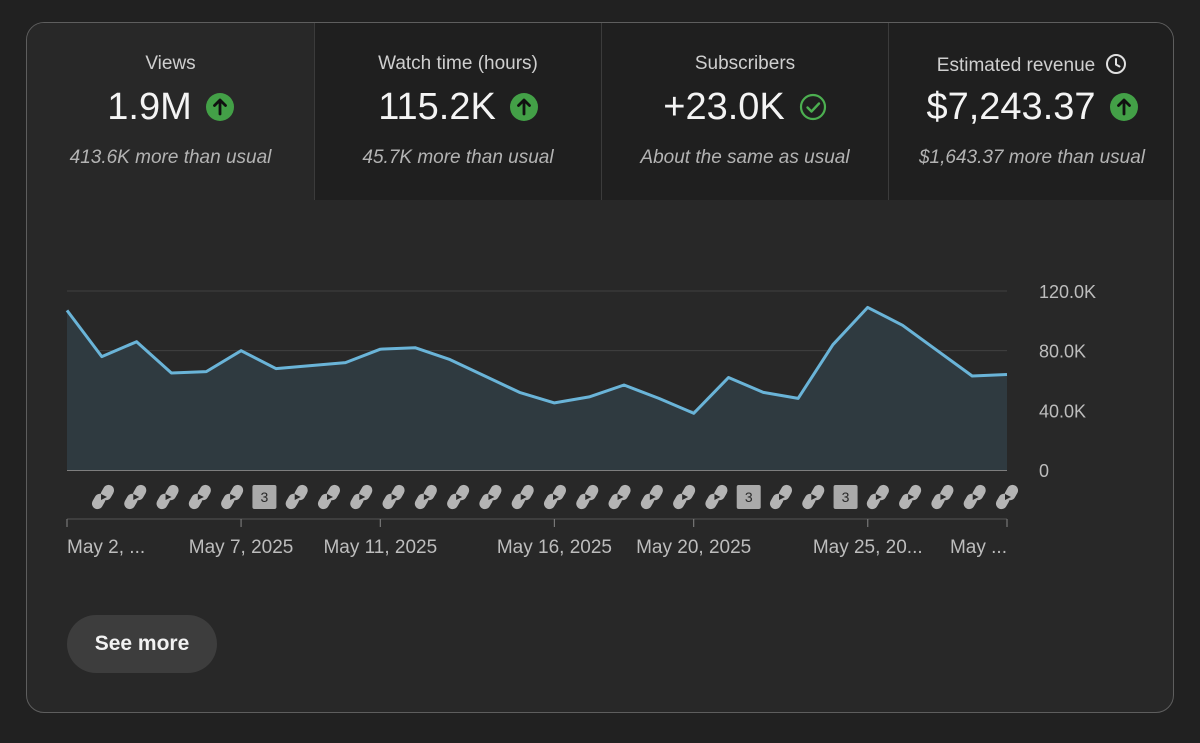  I want to click on check-circle-icon, so click(812, 107).